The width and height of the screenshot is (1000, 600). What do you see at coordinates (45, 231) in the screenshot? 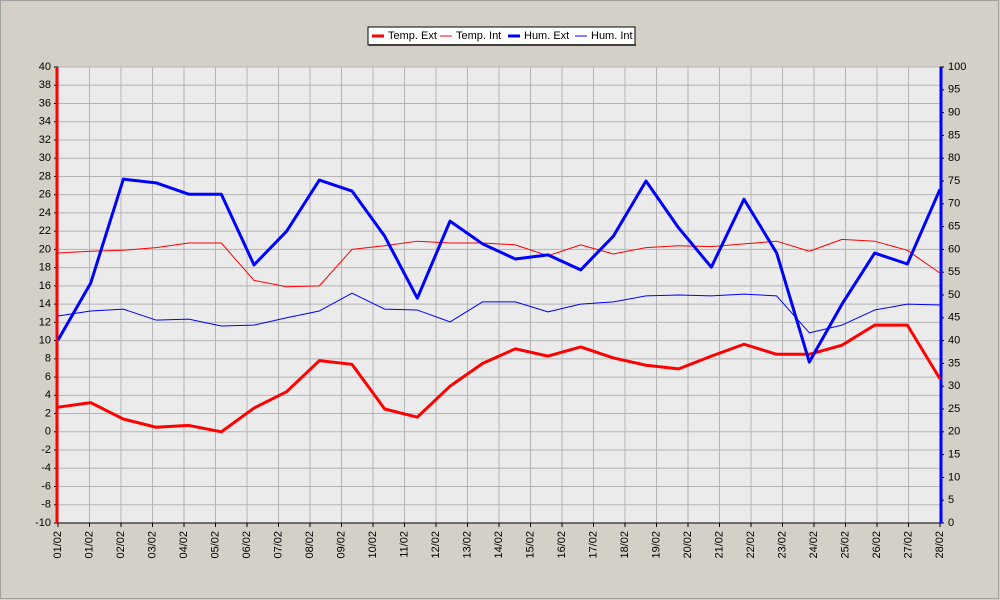
I see `y-tick-label: 22` at bounding box center [45, 231].